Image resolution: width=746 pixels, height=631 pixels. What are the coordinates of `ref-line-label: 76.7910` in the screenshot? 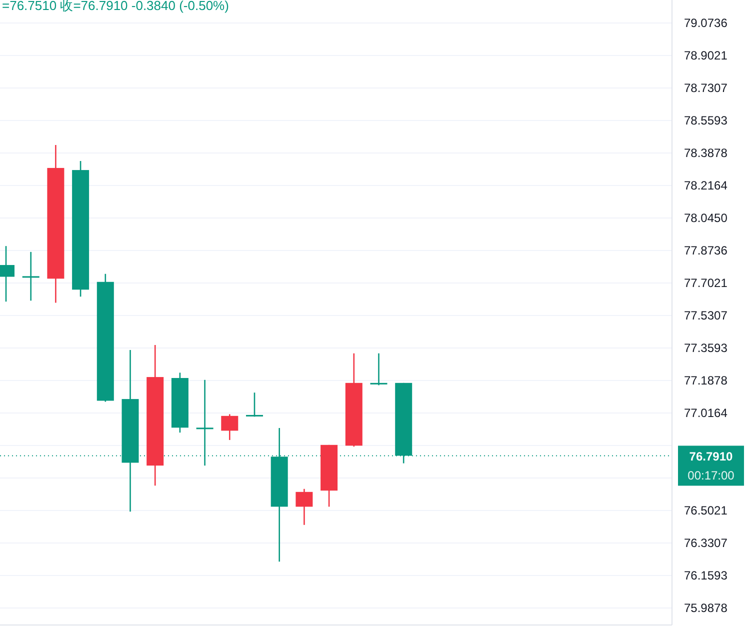 It's located at (711, 457).